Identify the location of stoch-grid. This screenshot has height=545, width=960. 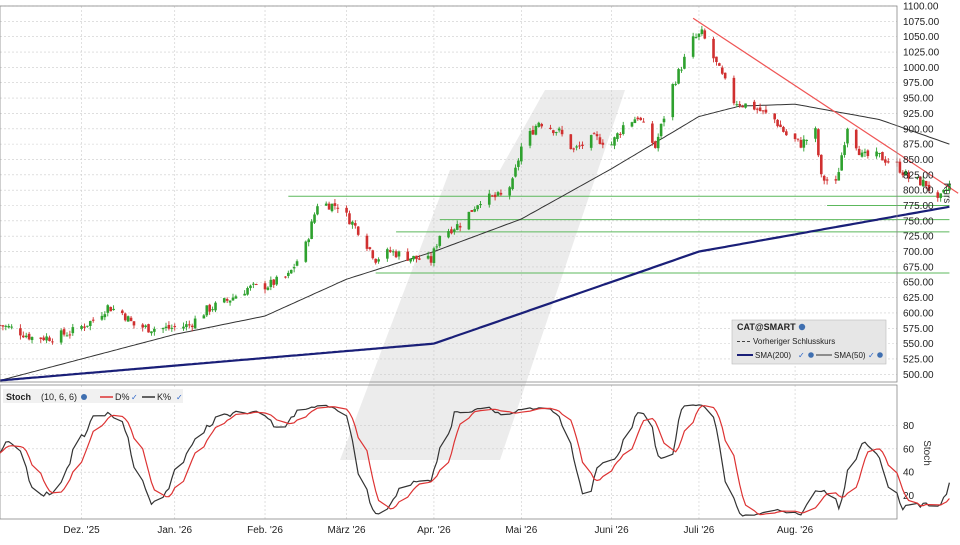
(448, 460).